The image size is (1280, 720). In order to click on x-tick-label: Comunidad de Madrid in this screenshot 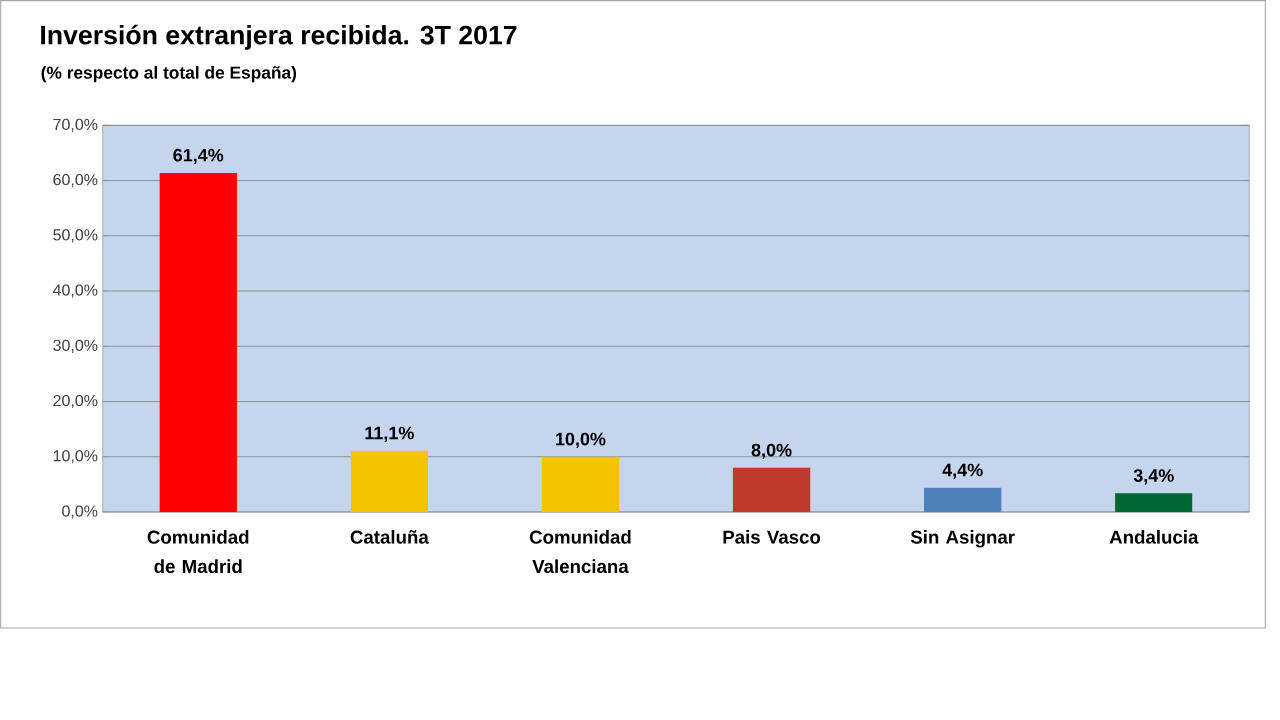, I will do `click(198, 552)`.